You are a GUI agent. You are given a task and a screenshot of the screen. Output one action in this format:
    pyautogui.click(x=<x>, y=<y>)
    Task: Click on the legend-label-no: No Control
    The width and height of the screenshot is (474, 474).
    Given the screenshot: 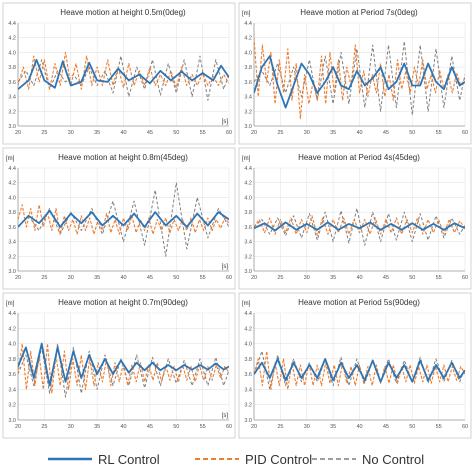 What is the action you would take?
    pyautogui.click(x=393, y=459)
    